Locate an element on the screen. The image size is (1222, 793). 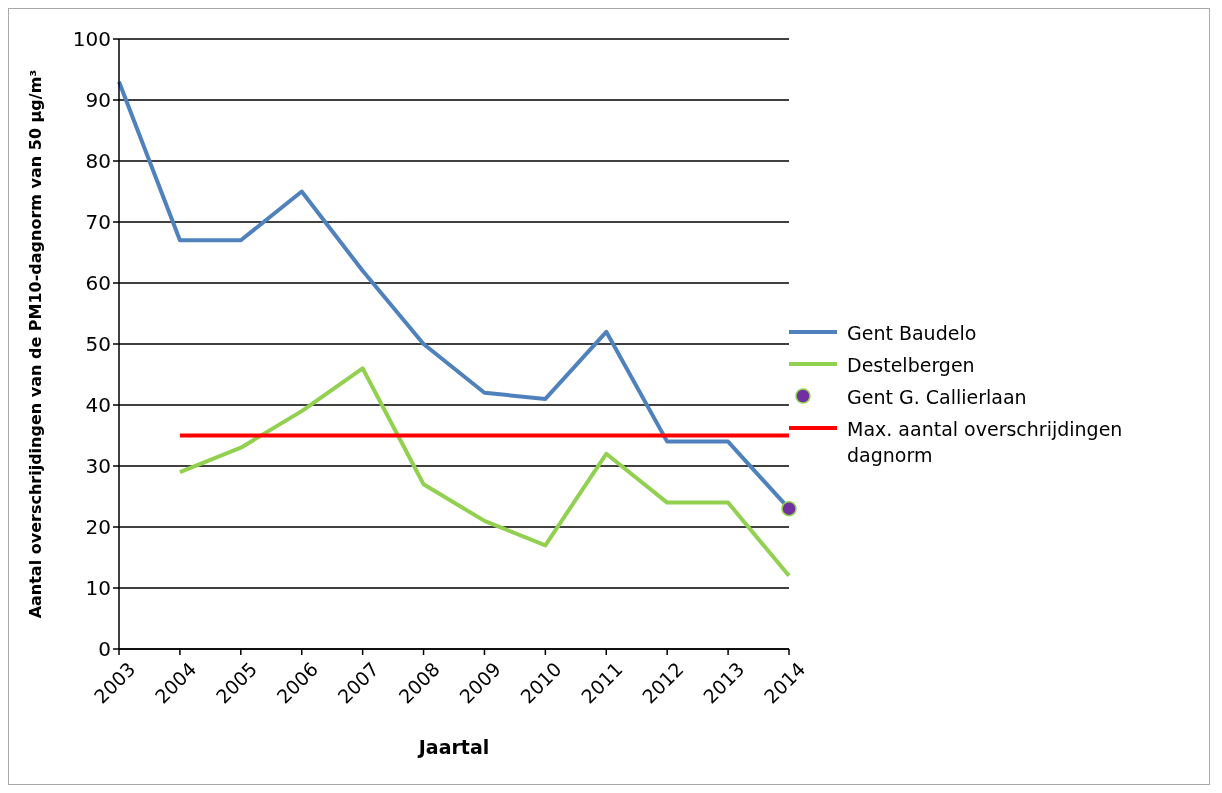
legend-label: Gent Baudelo is located at coordinates (912, 333).